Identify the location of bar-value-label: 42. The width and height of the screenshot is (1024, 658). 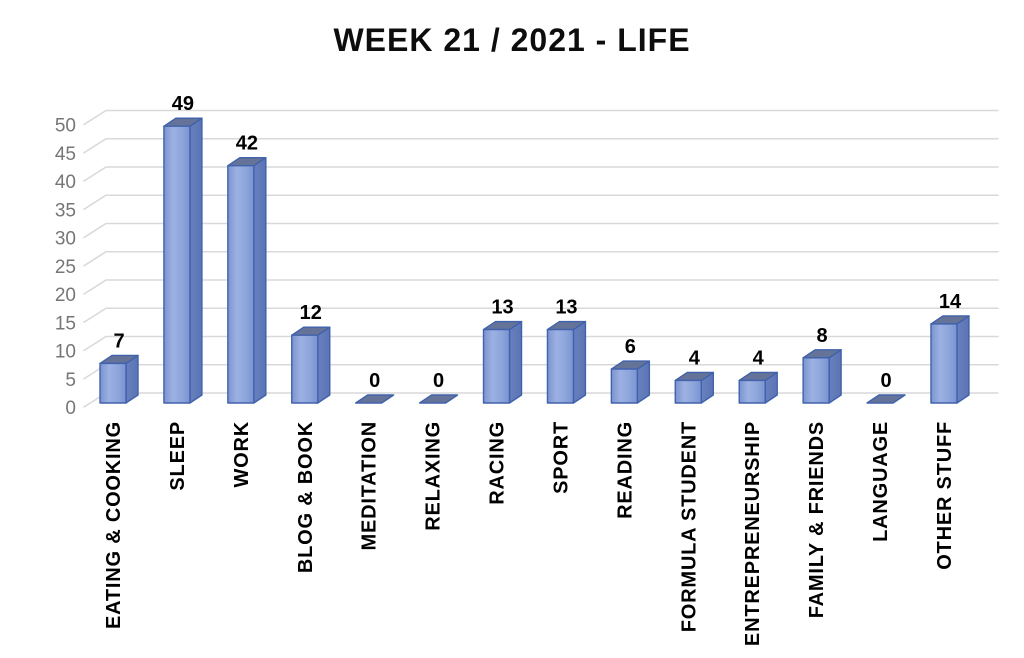
(247, 144).